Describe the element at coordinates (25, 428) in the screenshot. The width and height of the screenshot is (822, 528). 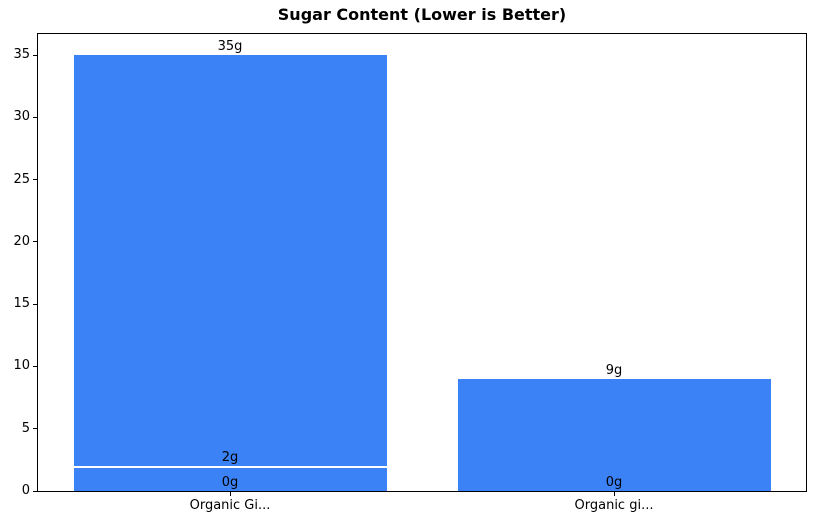
I see `y-tick-label: 5` at that location.